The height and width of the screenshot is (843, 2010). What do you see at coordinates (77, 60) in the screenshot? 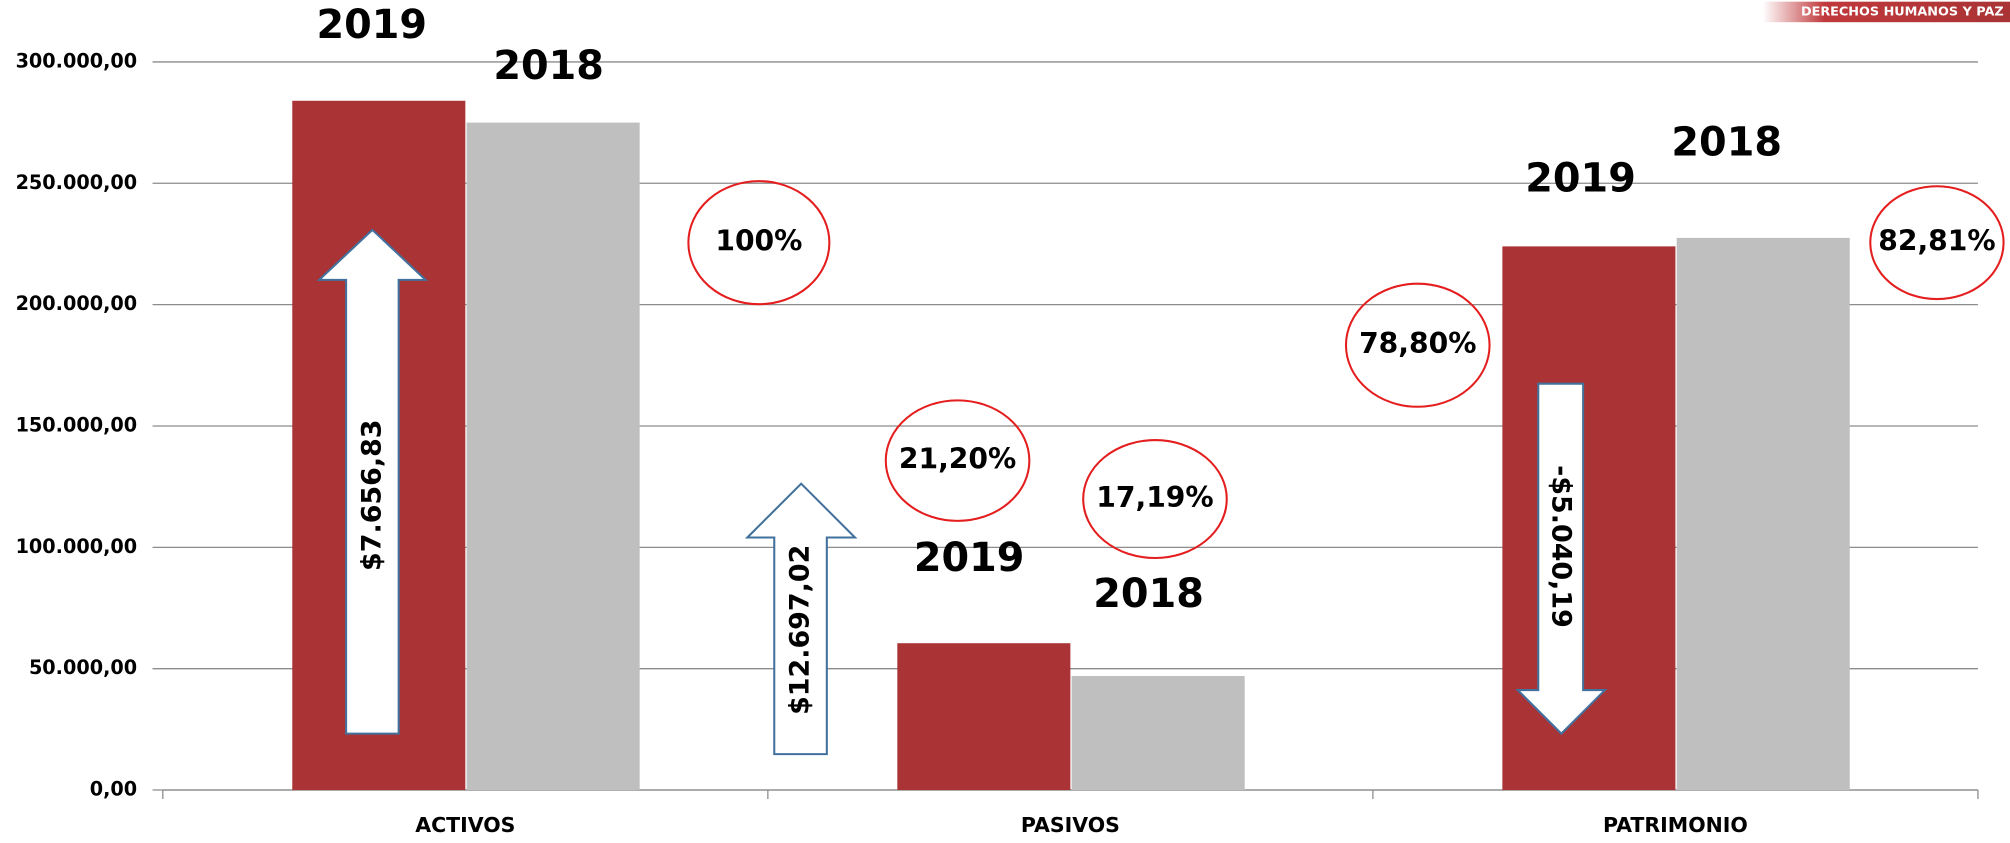
I see `y-tick-label: 300.000,00` at bounding box center [77, 60].